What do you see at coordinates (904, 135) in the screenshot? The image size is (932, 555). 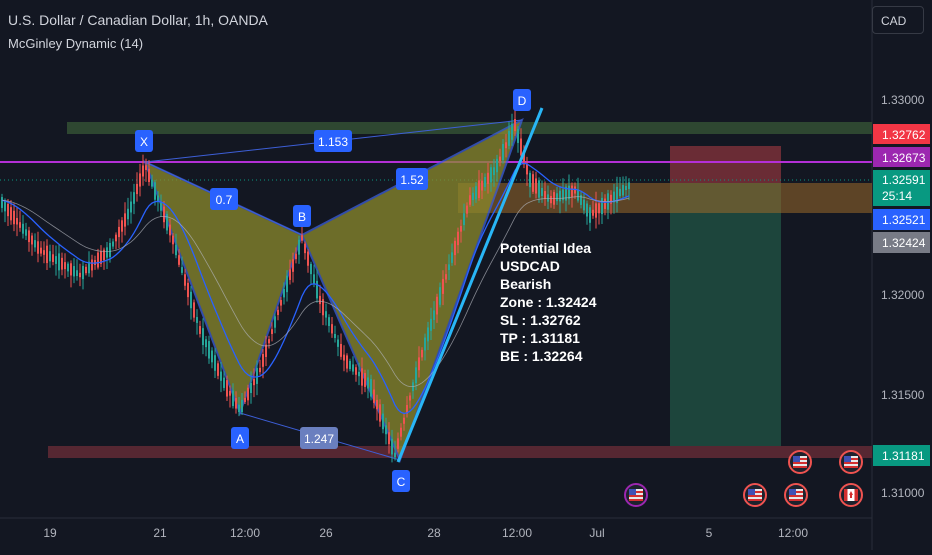 I see `price-badge-sl: 1.32762` at bounding box center [904, 135].